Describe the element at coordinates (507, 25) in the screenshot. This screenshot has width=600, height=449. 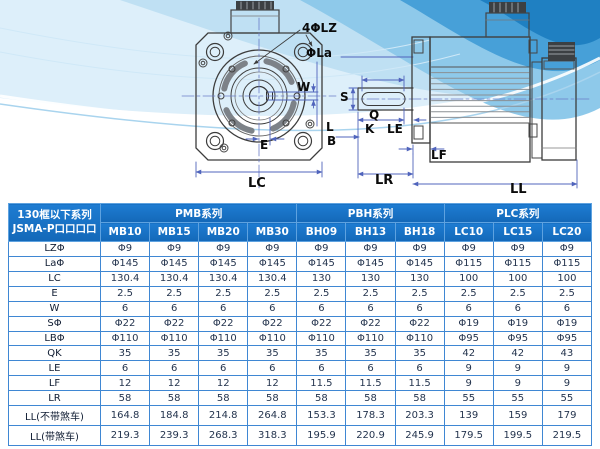
I see `side-connector-body` at that location.